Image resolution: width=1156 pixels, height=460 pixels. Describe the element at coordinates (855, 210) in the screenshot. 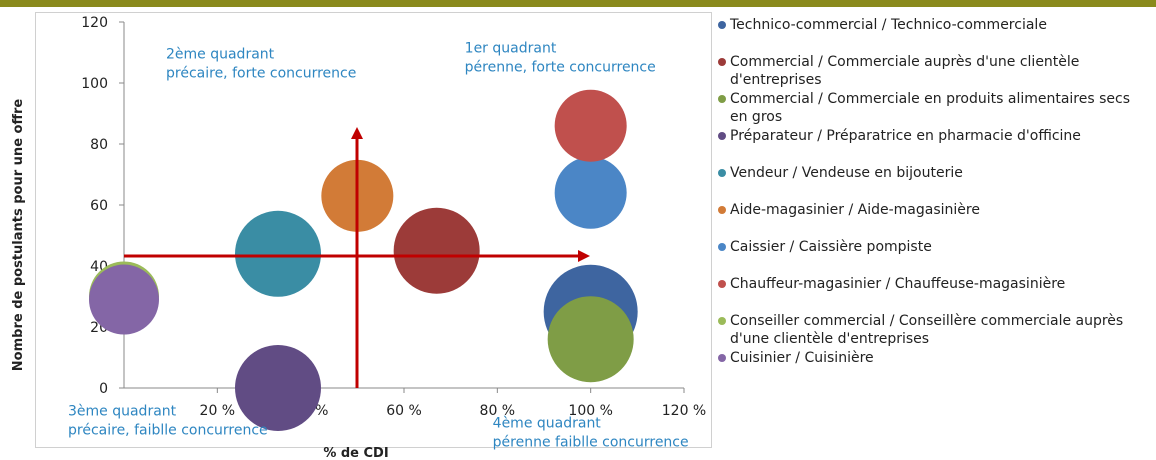

I see `legend-label: Aide-magasinier / Aide-magasinière` at that location.